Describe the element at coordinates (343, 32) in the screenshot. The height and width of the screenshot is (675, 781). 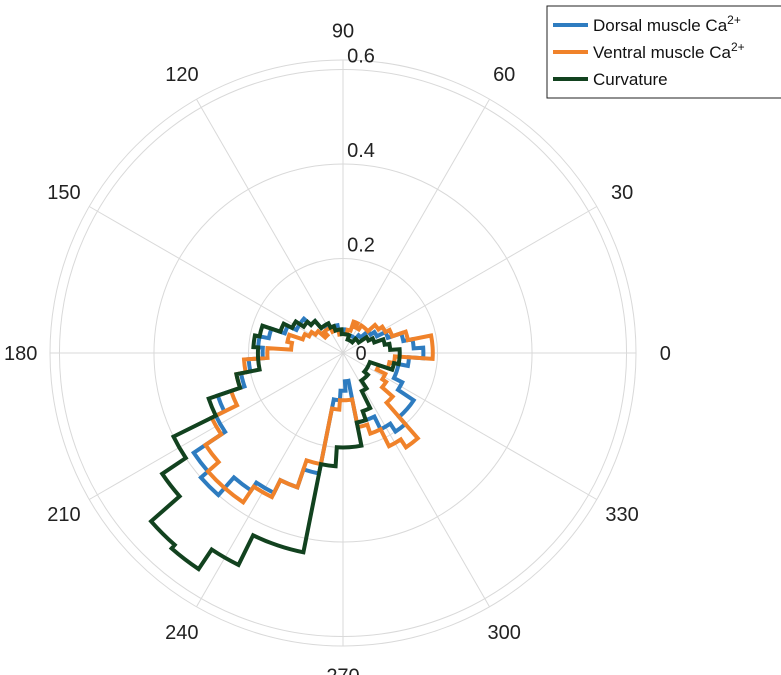
I see `angular-tick-label: 90` at that location.